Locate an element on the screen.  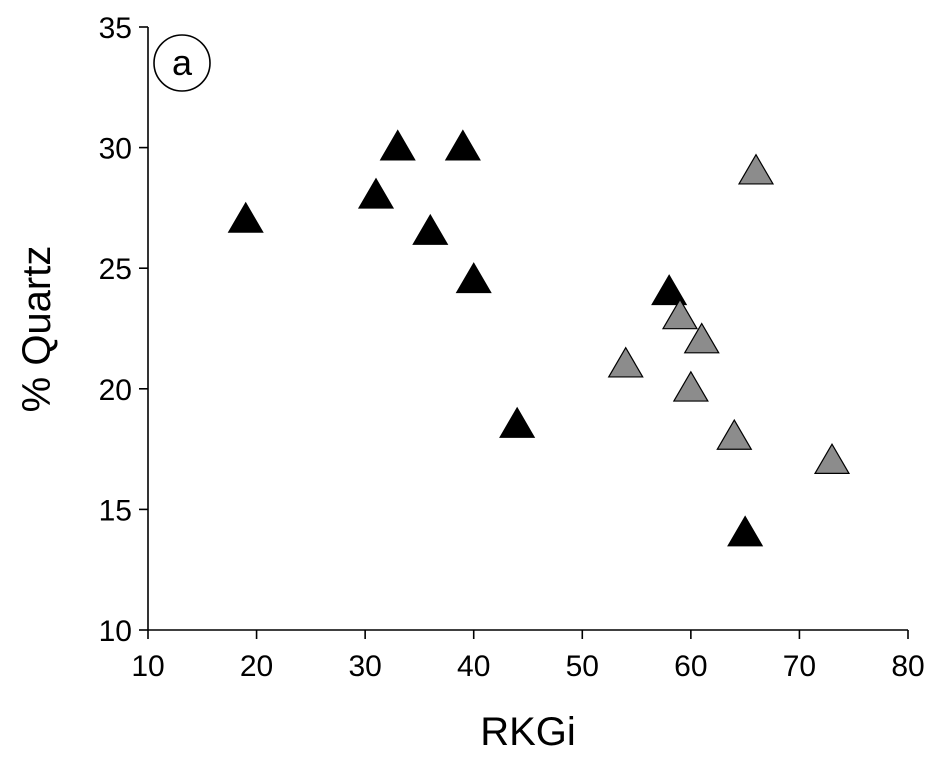
y-tick-label: 25 is located at coordinates (115, 269).